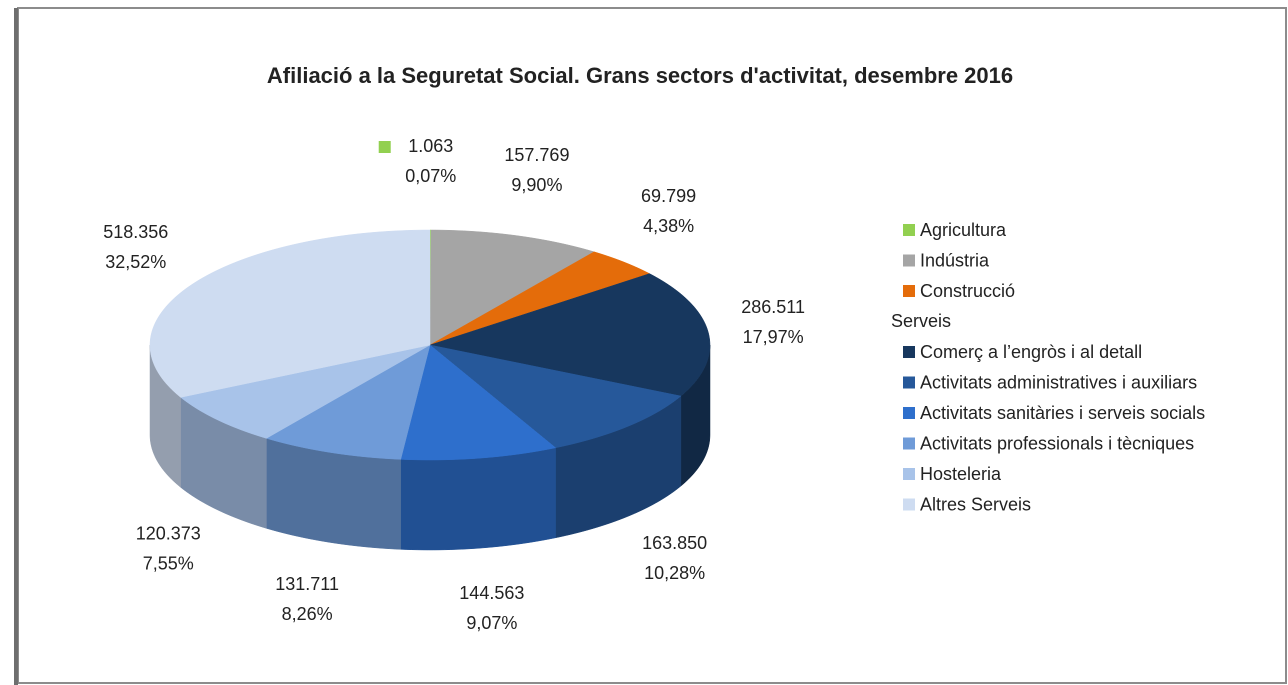 The width and height of the screenshot is (1288, 685). Describe the element at coordinates (773, 337) in the screenshot. I see `percentage-label: 17,97%` at that location.